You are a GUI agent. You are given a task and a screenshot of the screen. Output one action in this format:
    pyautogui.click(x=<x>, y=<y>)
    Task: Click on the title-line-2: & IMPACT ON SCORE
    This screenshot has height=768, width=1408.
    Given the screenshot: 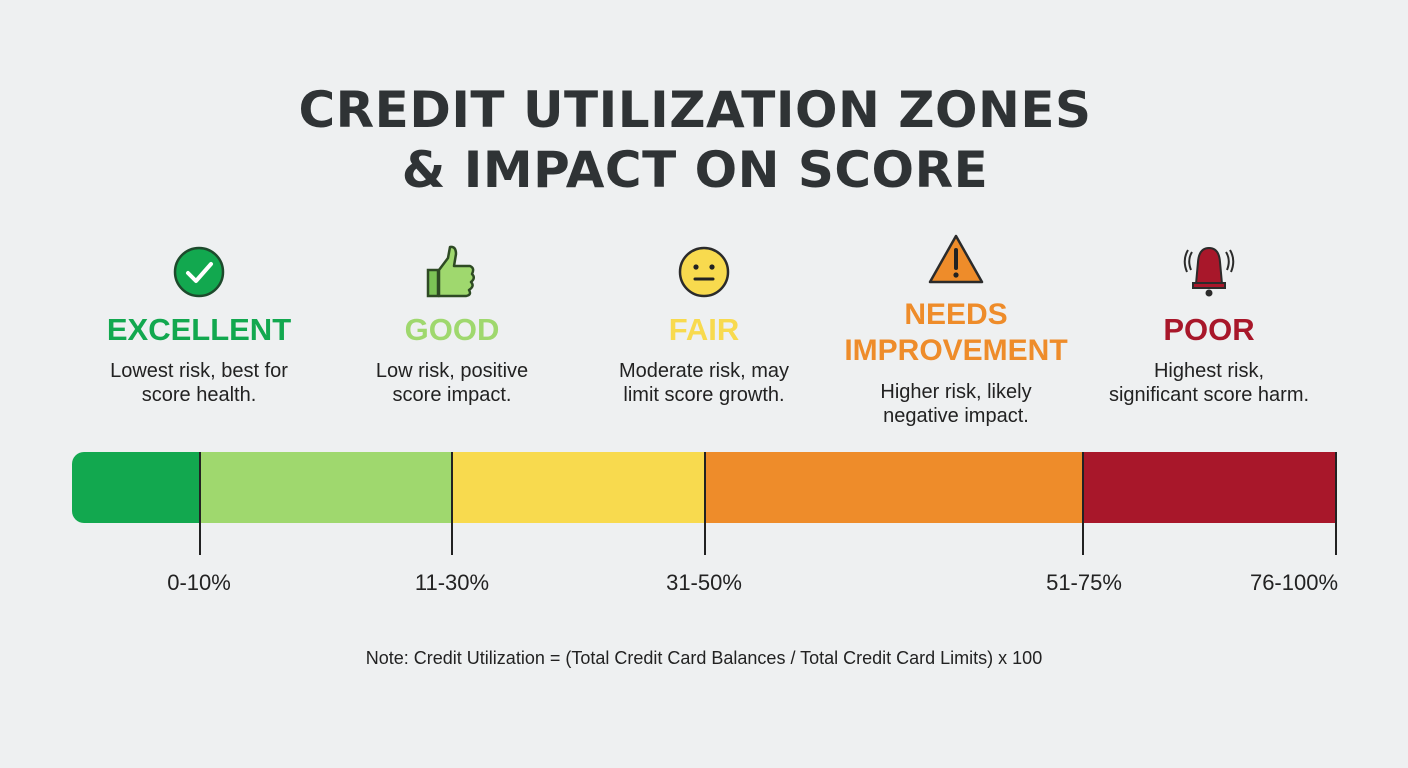 What is the action you would take?
    pyautogui.click(x=695, y=170)
    